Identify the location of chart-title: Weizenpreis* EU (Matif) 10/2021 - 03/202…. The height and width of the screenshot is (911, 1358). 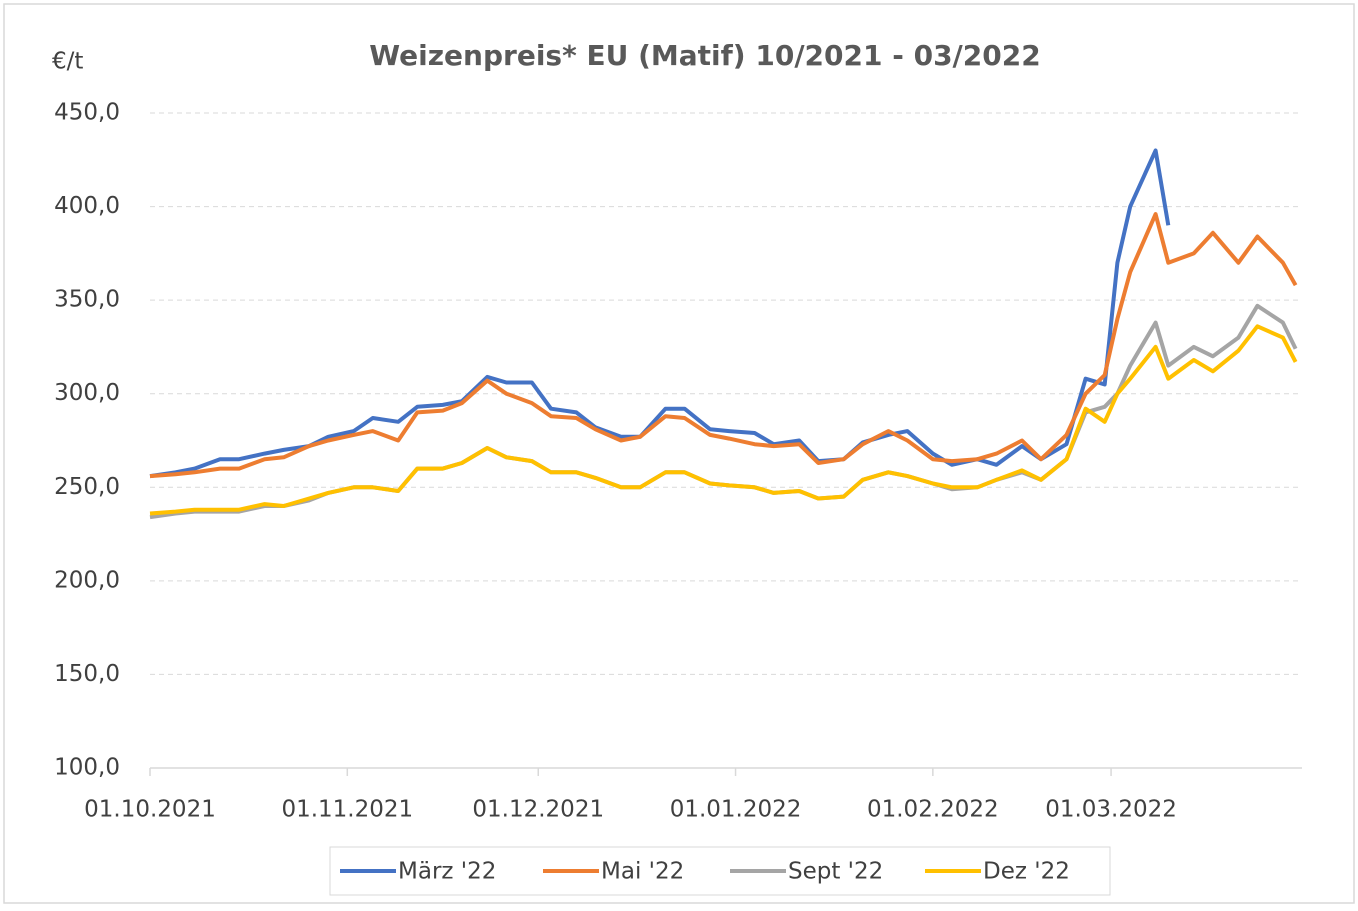
(704, 55).